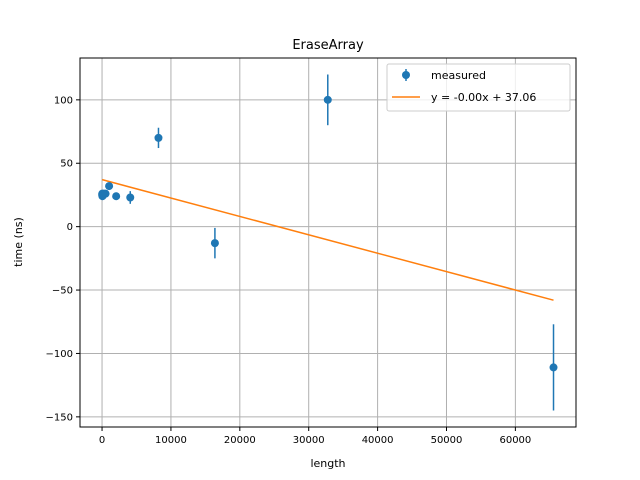 The height and width of the screenshot is (480, 640). Describe the element at coordinates (66, 164) in the screenshot. I see `y-tick-label: 50` at that location.